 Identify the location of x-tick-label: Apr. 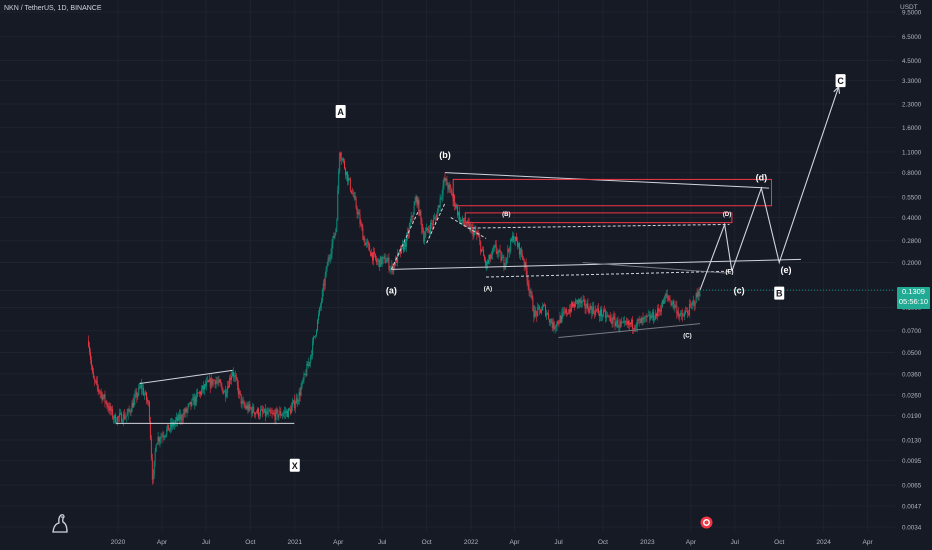
(338, 542).